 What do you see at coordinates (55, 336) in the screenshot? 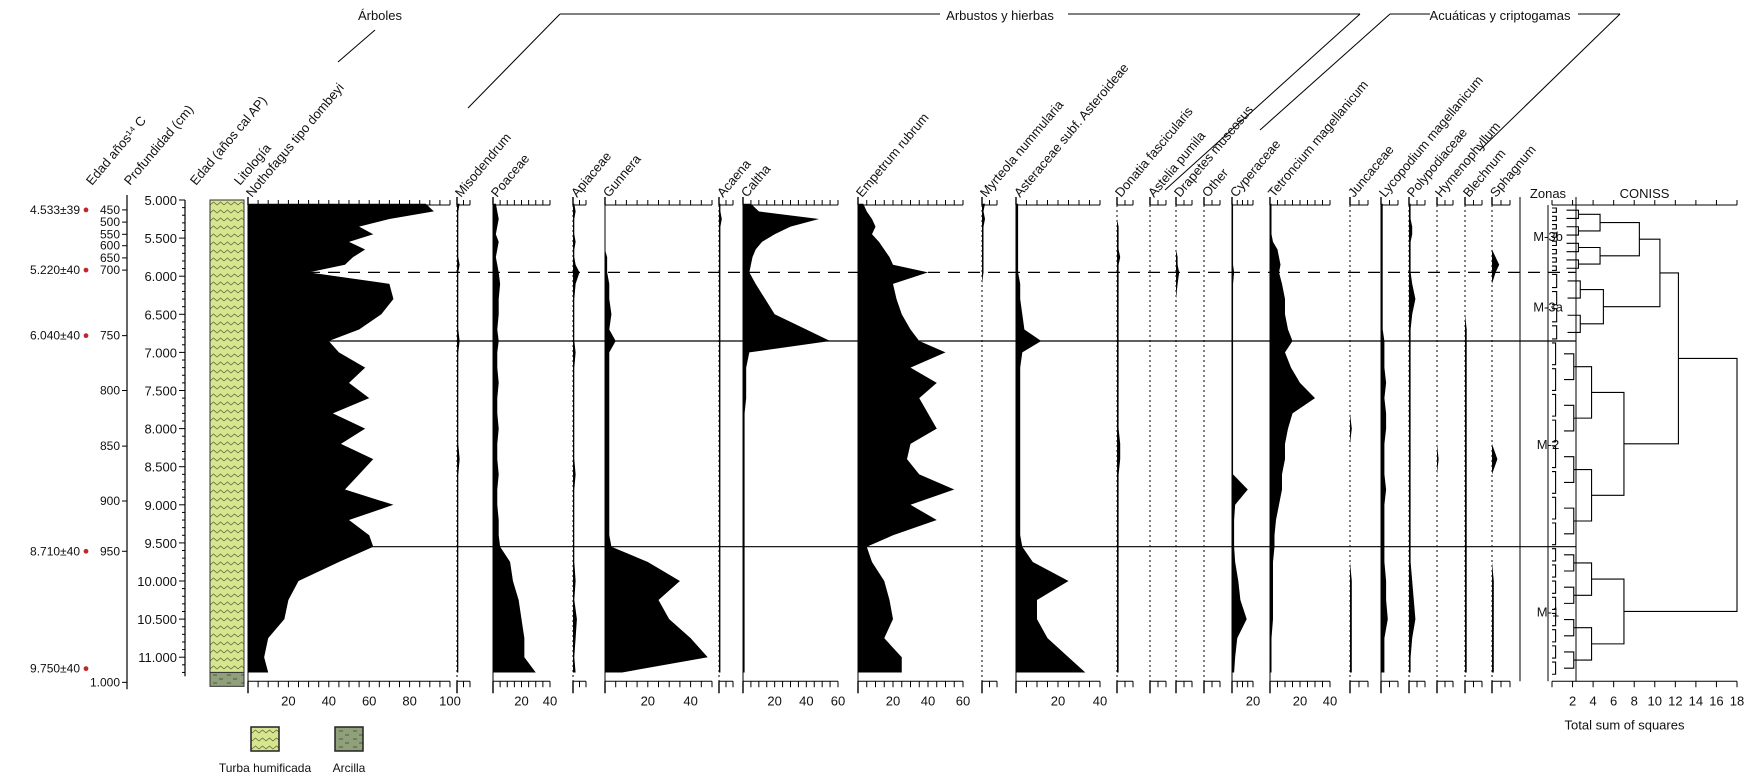
I see `c14-date-label: 6.040±40` at bounding box center [55, 336].